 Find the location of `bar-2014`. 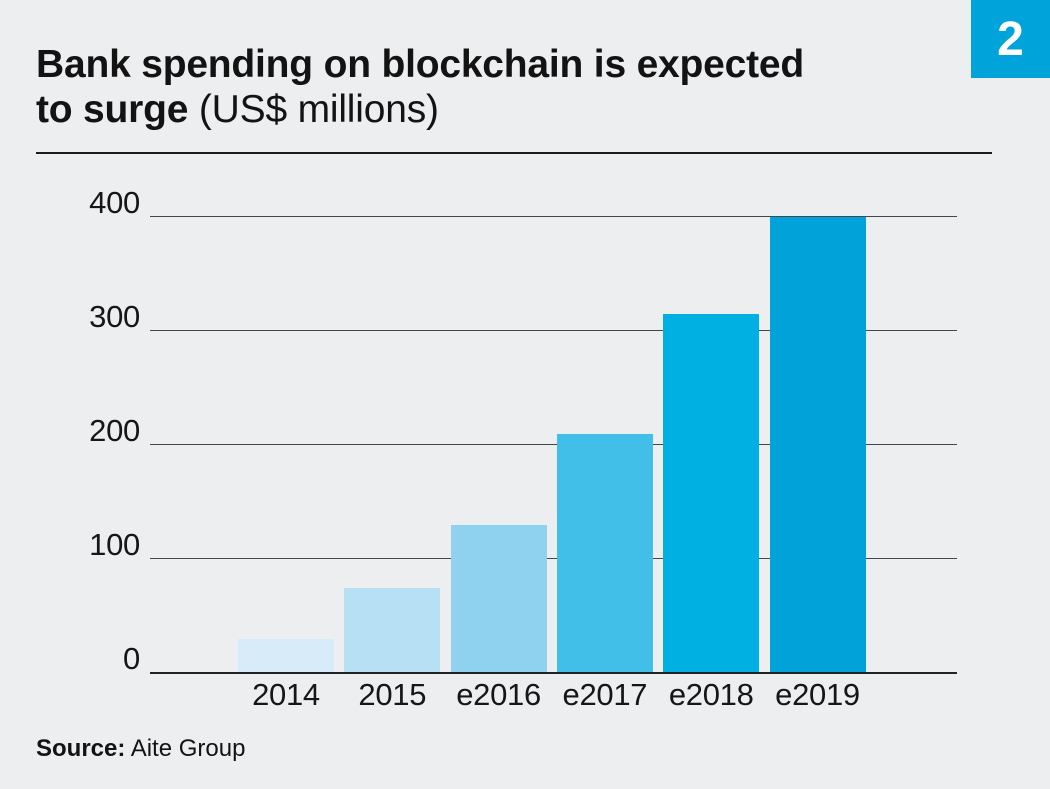

bar-2014 is located at coordinates (286, 655).